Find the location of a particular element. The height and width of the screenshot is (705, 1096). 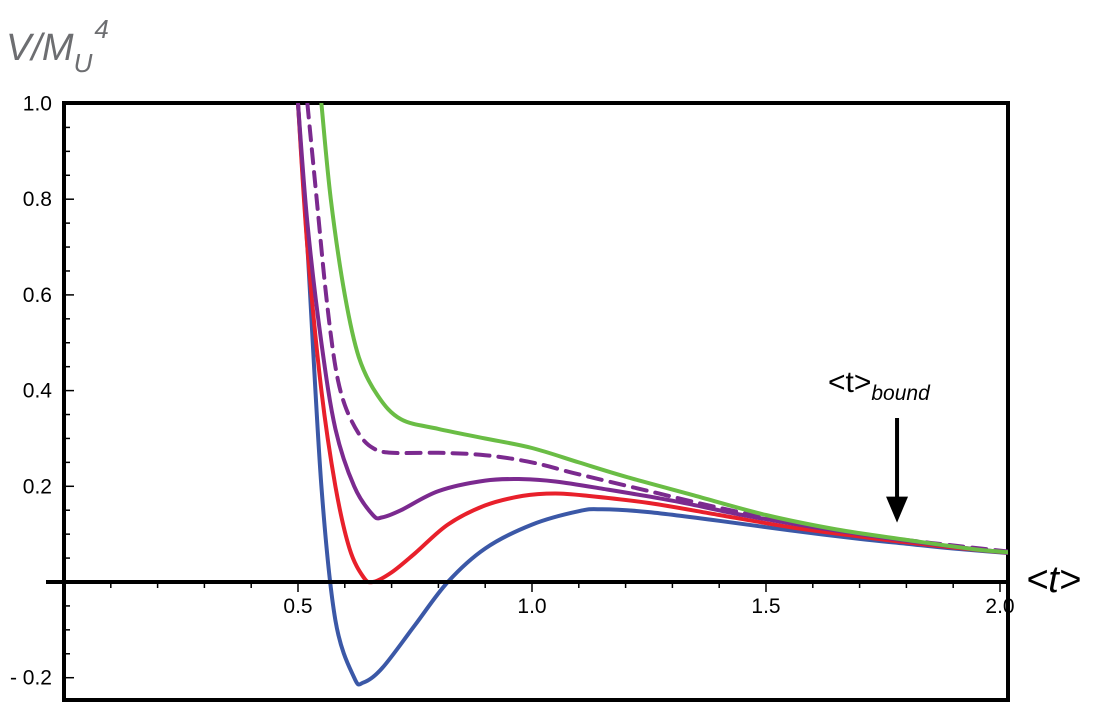

x-tick-label: 2.0 is located at coordinates (999, 606).